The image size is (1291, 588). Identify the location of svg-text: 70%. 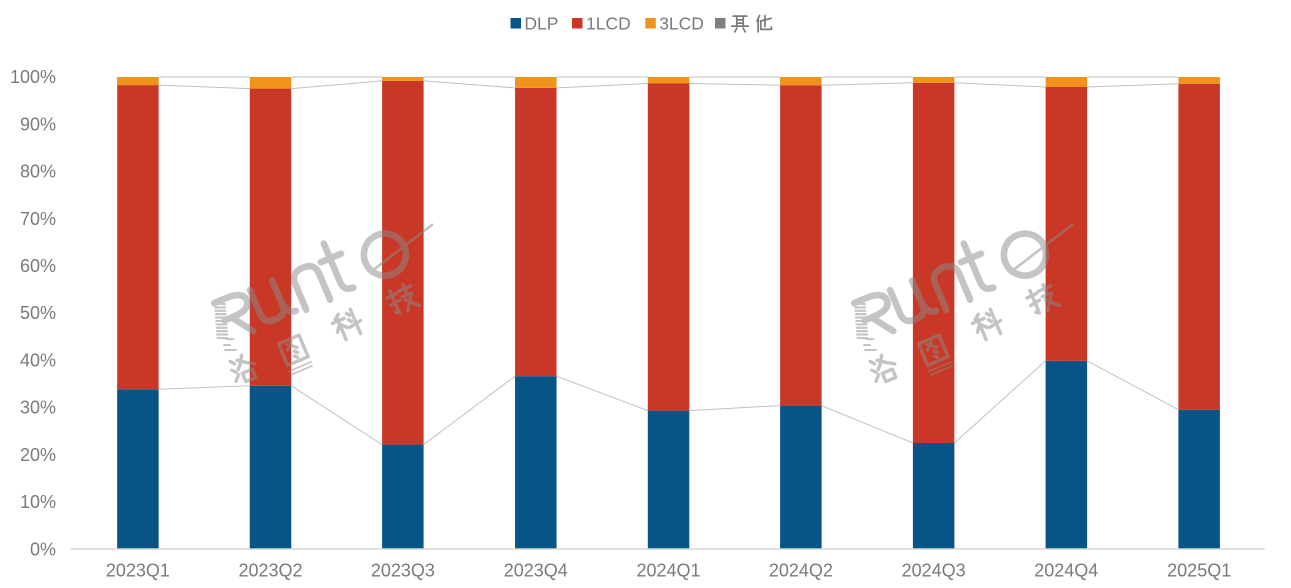
(38, 219).